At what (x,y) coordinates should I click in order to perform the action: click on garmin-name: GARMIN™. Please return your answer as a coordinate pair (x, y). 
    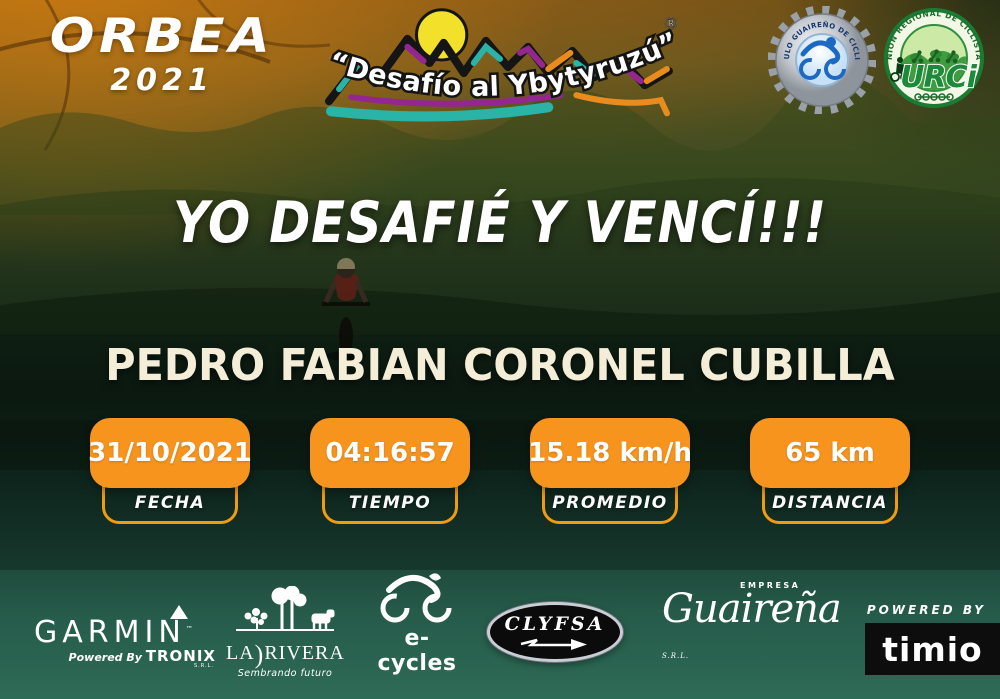
    Looking at the image, I should click on (125, 627).